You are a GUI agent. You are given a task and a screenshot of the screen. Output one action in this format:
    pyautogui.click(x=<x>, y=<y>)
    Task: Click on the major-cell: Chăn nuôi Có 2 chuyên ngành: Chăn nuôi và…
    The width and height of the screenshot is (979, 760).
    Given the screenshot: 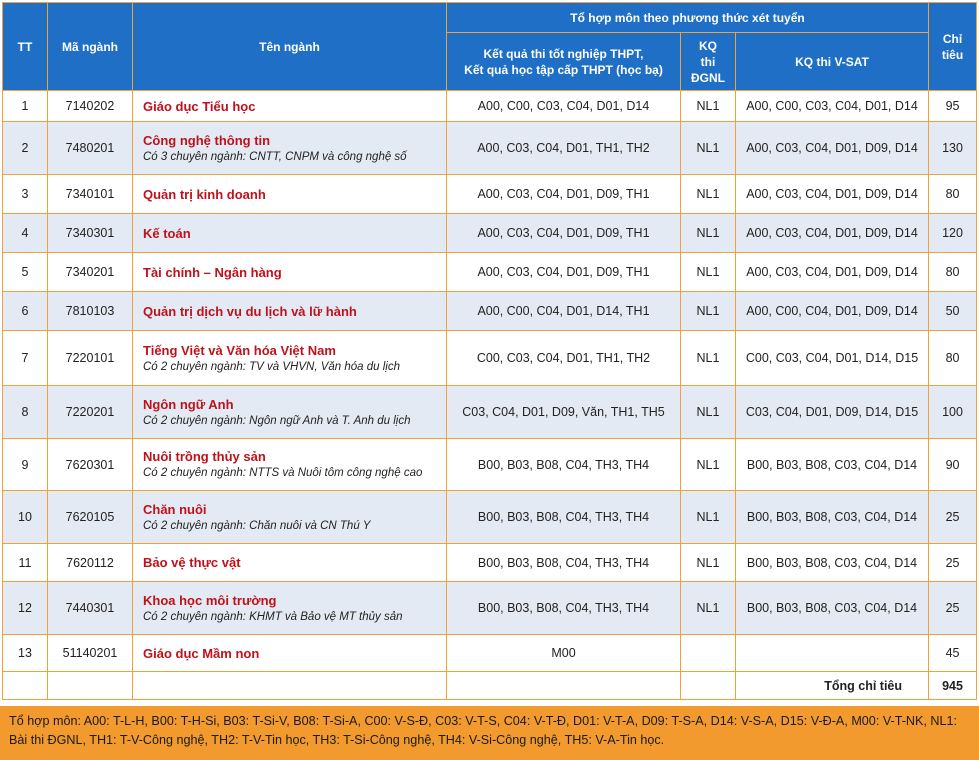 What is the action you would take?
    pyautogui.click(x=289, y=517)
    